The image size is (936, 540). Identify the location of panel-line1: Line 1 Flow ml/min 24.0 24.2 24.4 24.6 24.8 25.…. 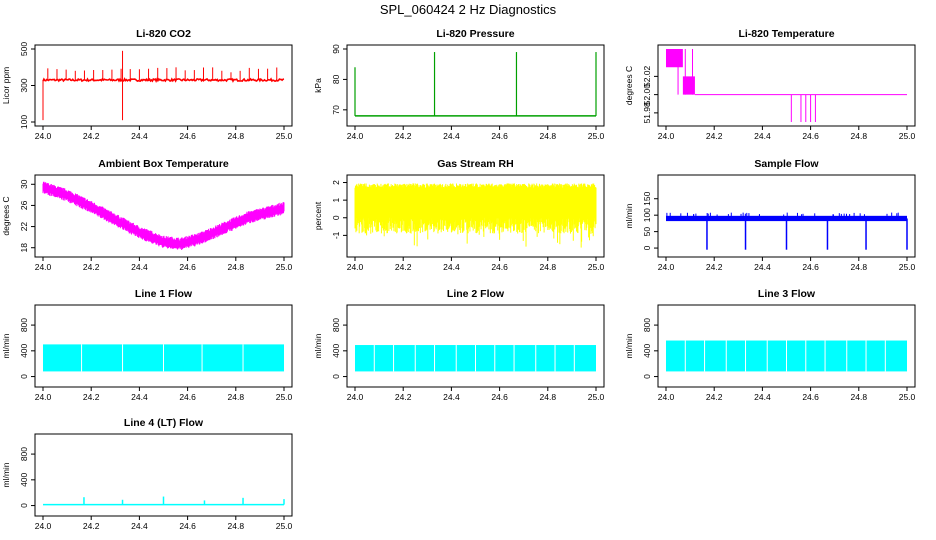
(147, 345).